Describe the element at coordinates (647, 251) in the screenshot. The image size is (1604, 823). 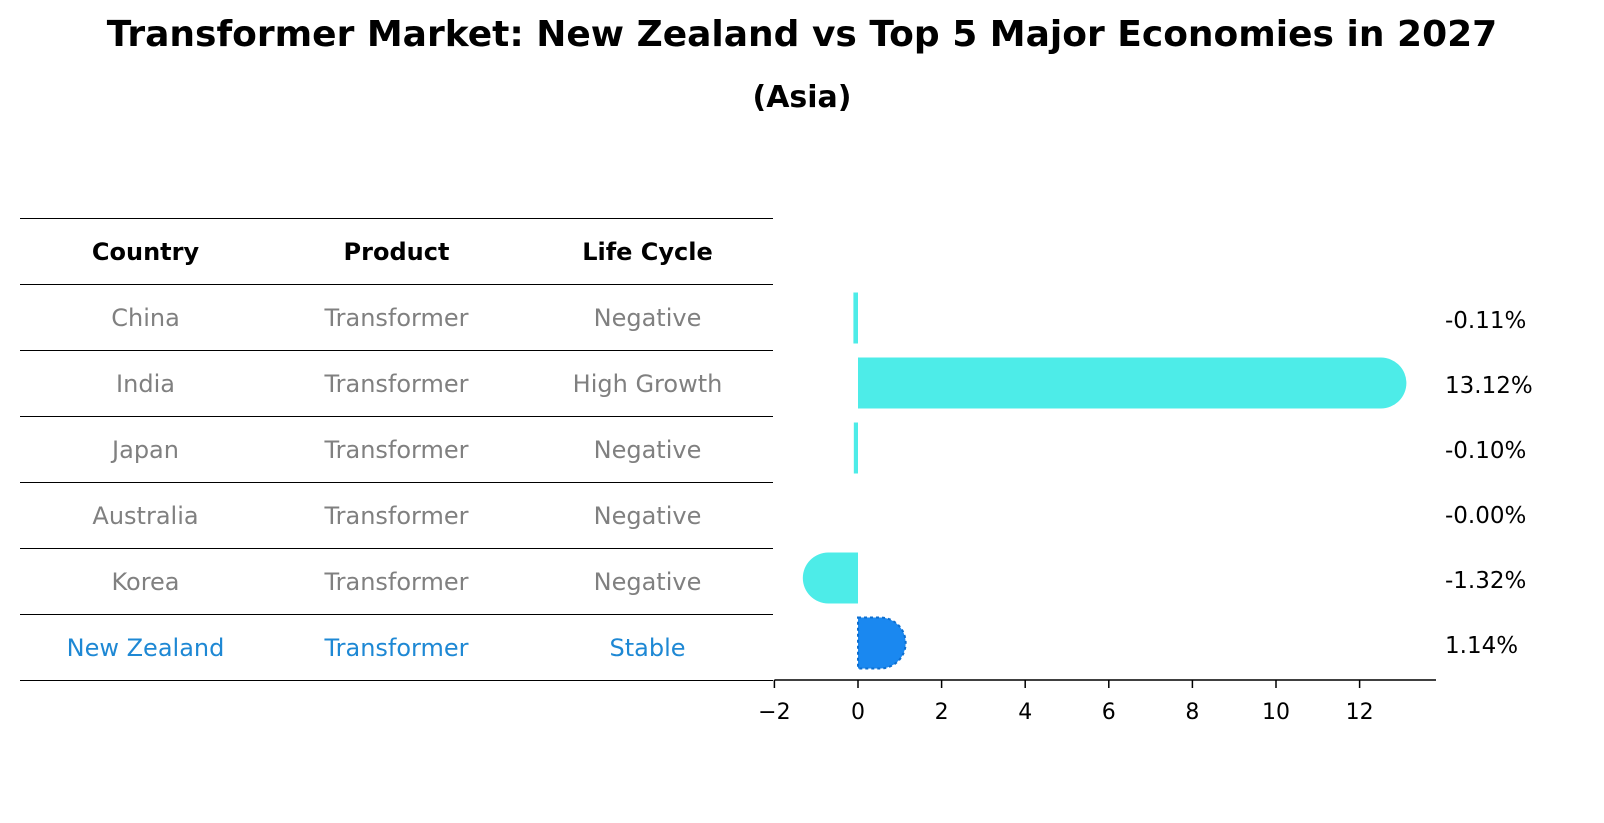
I see `column-header-life-cycle: Life Cycle` at that location.